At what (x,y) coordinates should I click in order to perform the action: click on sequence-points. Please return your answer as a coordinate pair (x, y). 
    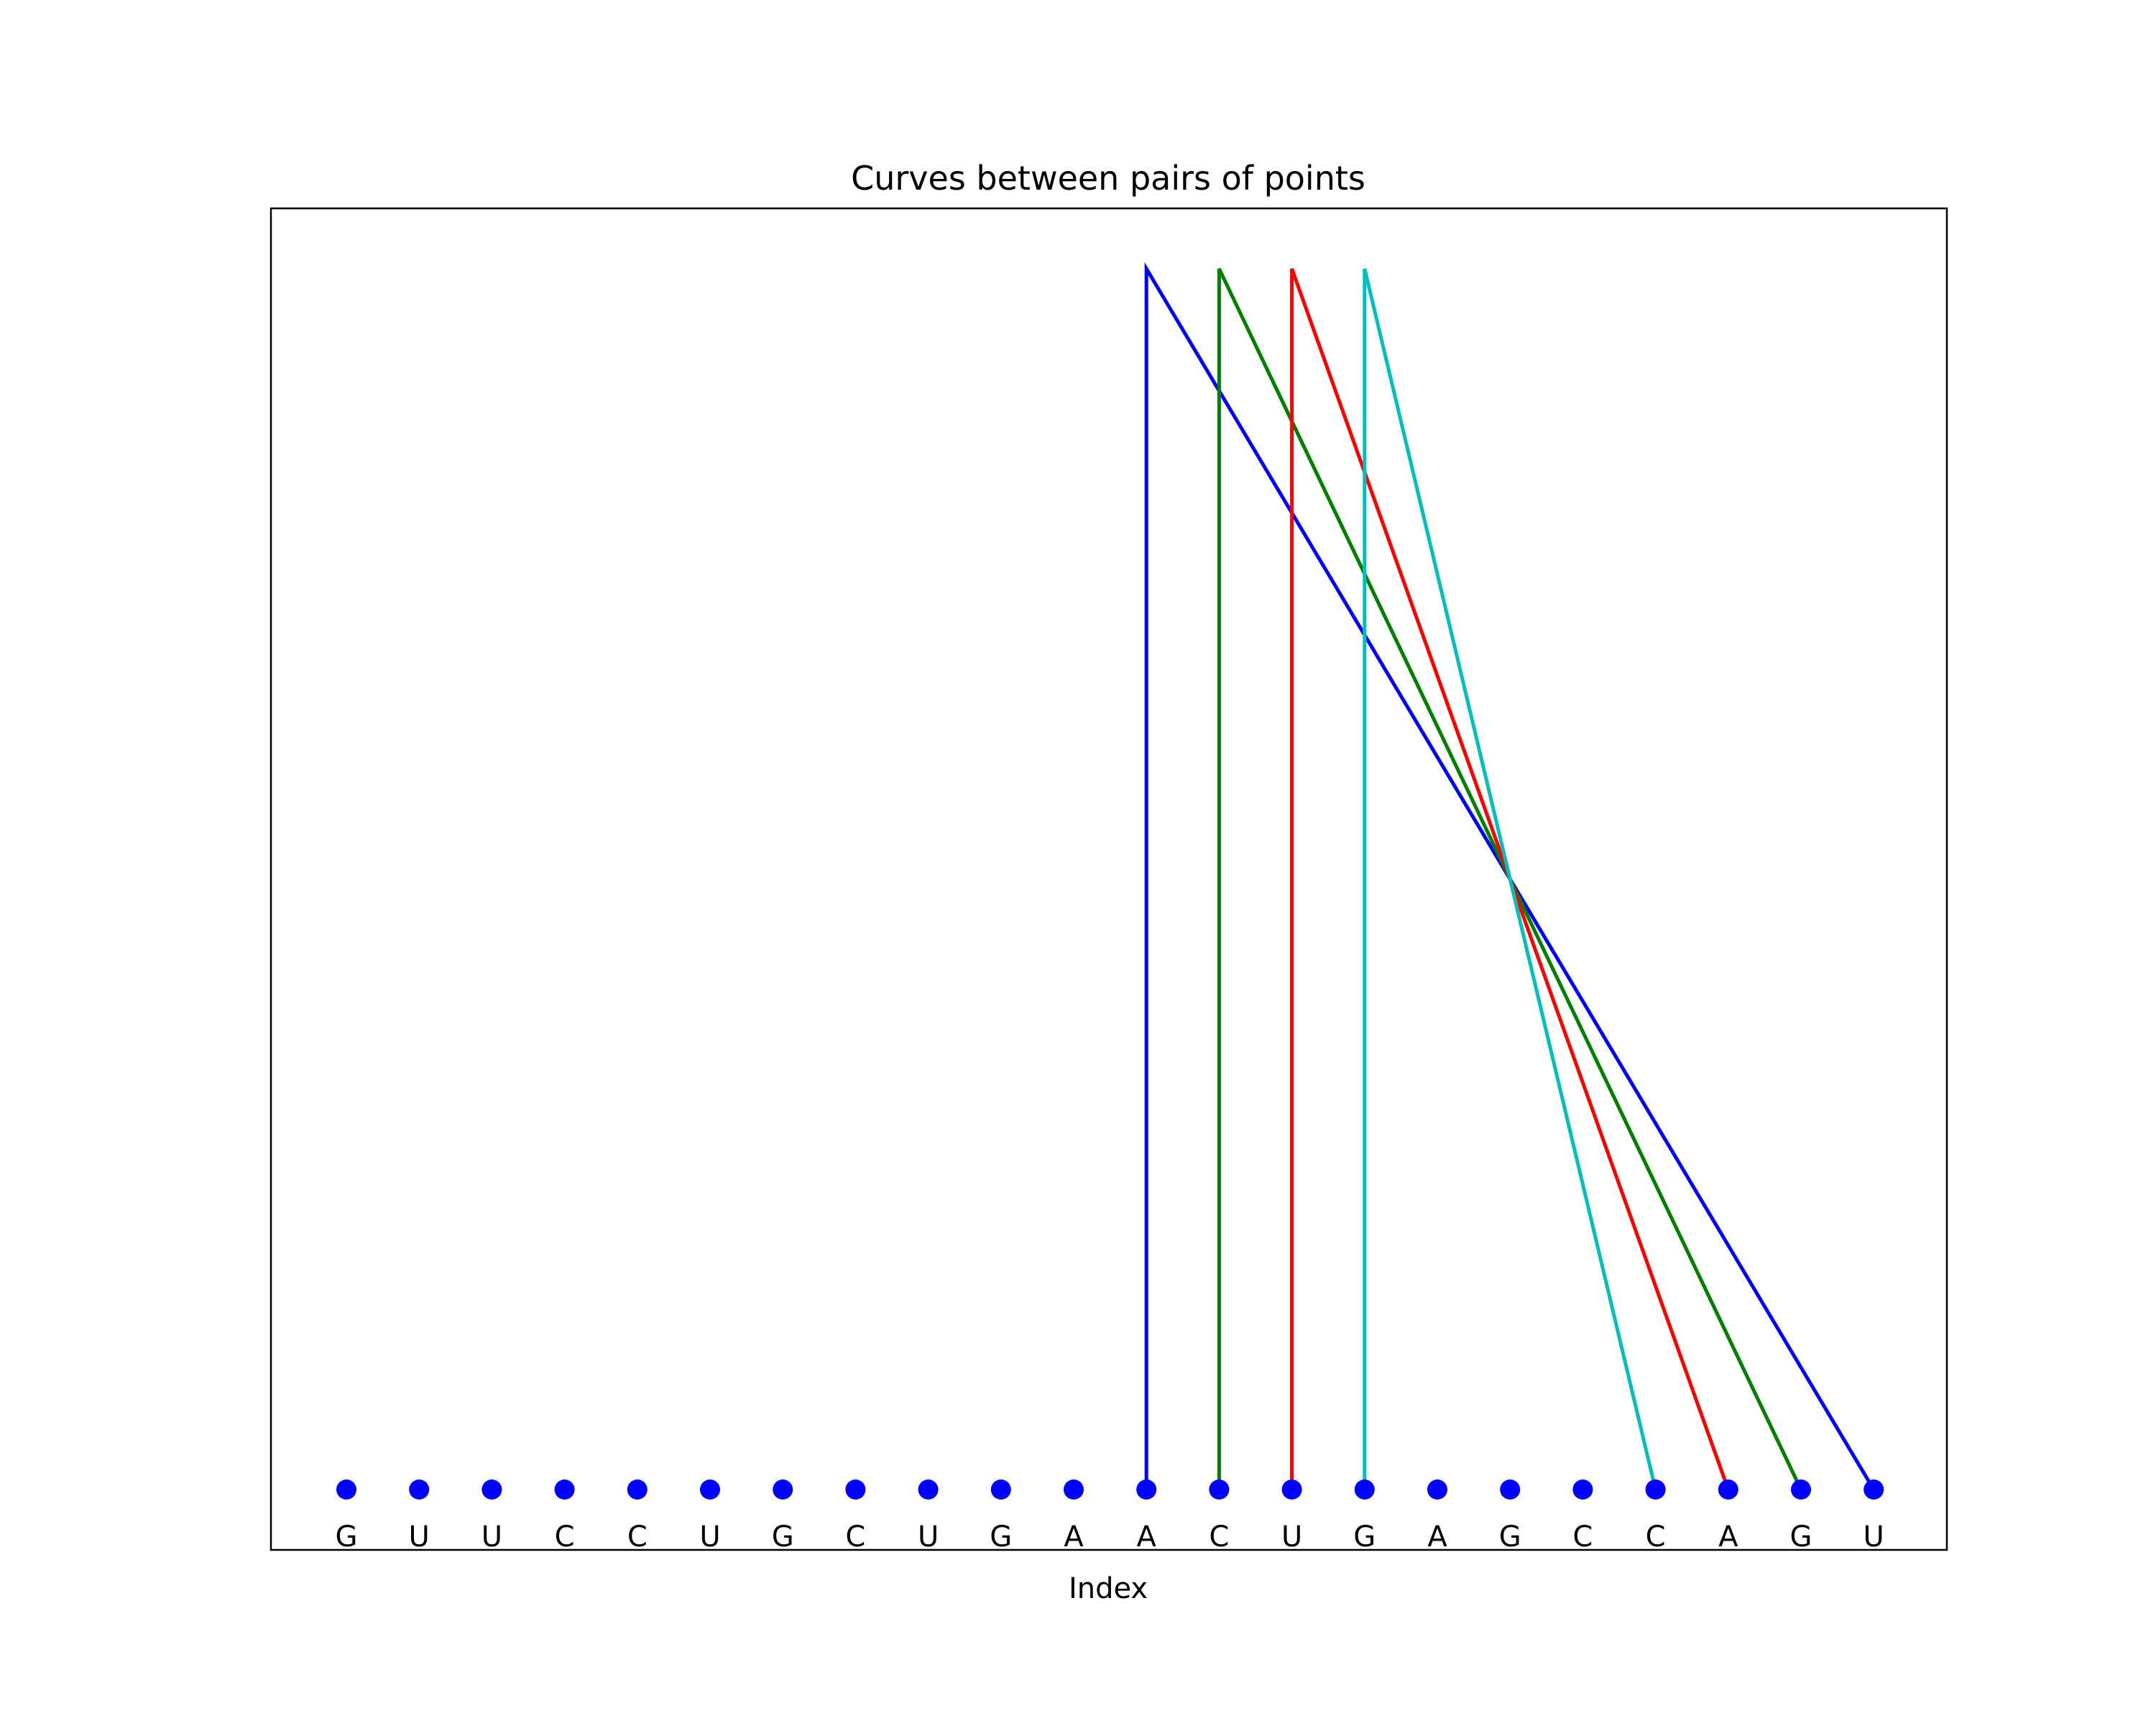
    Looking at the image, I should click on (1110, 1489).